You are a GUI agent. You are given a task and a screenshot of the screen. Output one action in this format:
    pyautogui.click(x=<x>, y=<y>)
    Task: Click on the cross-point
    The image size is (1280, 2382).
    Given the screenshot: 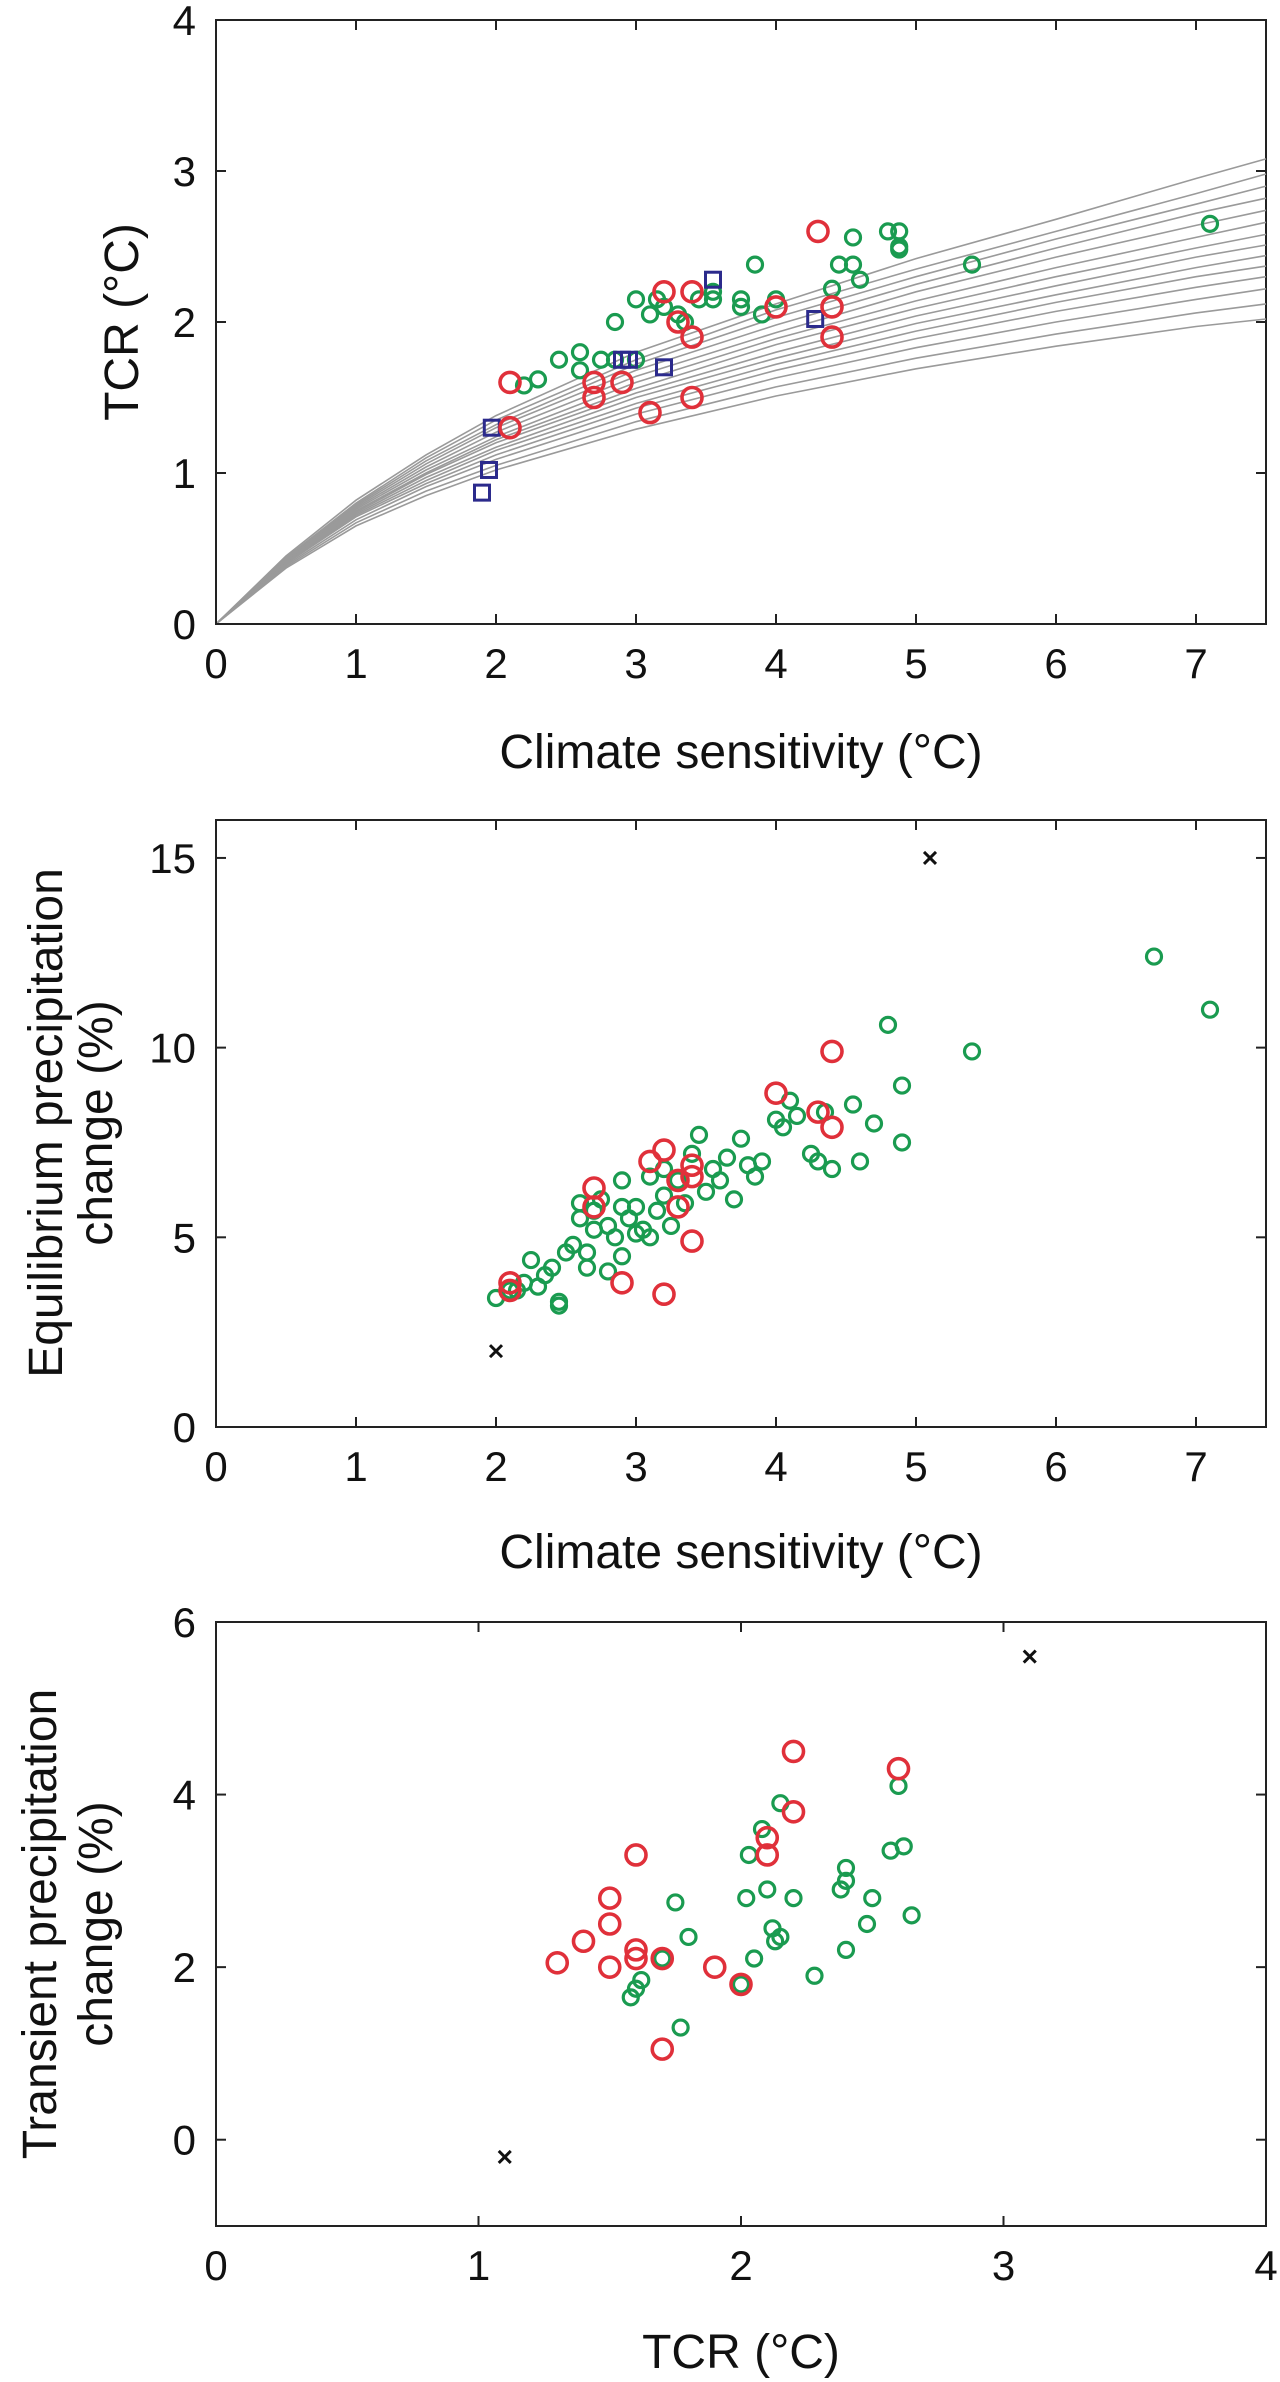 What is the action you would take?
    pyautogui.click(x=1029, y=1656)
    